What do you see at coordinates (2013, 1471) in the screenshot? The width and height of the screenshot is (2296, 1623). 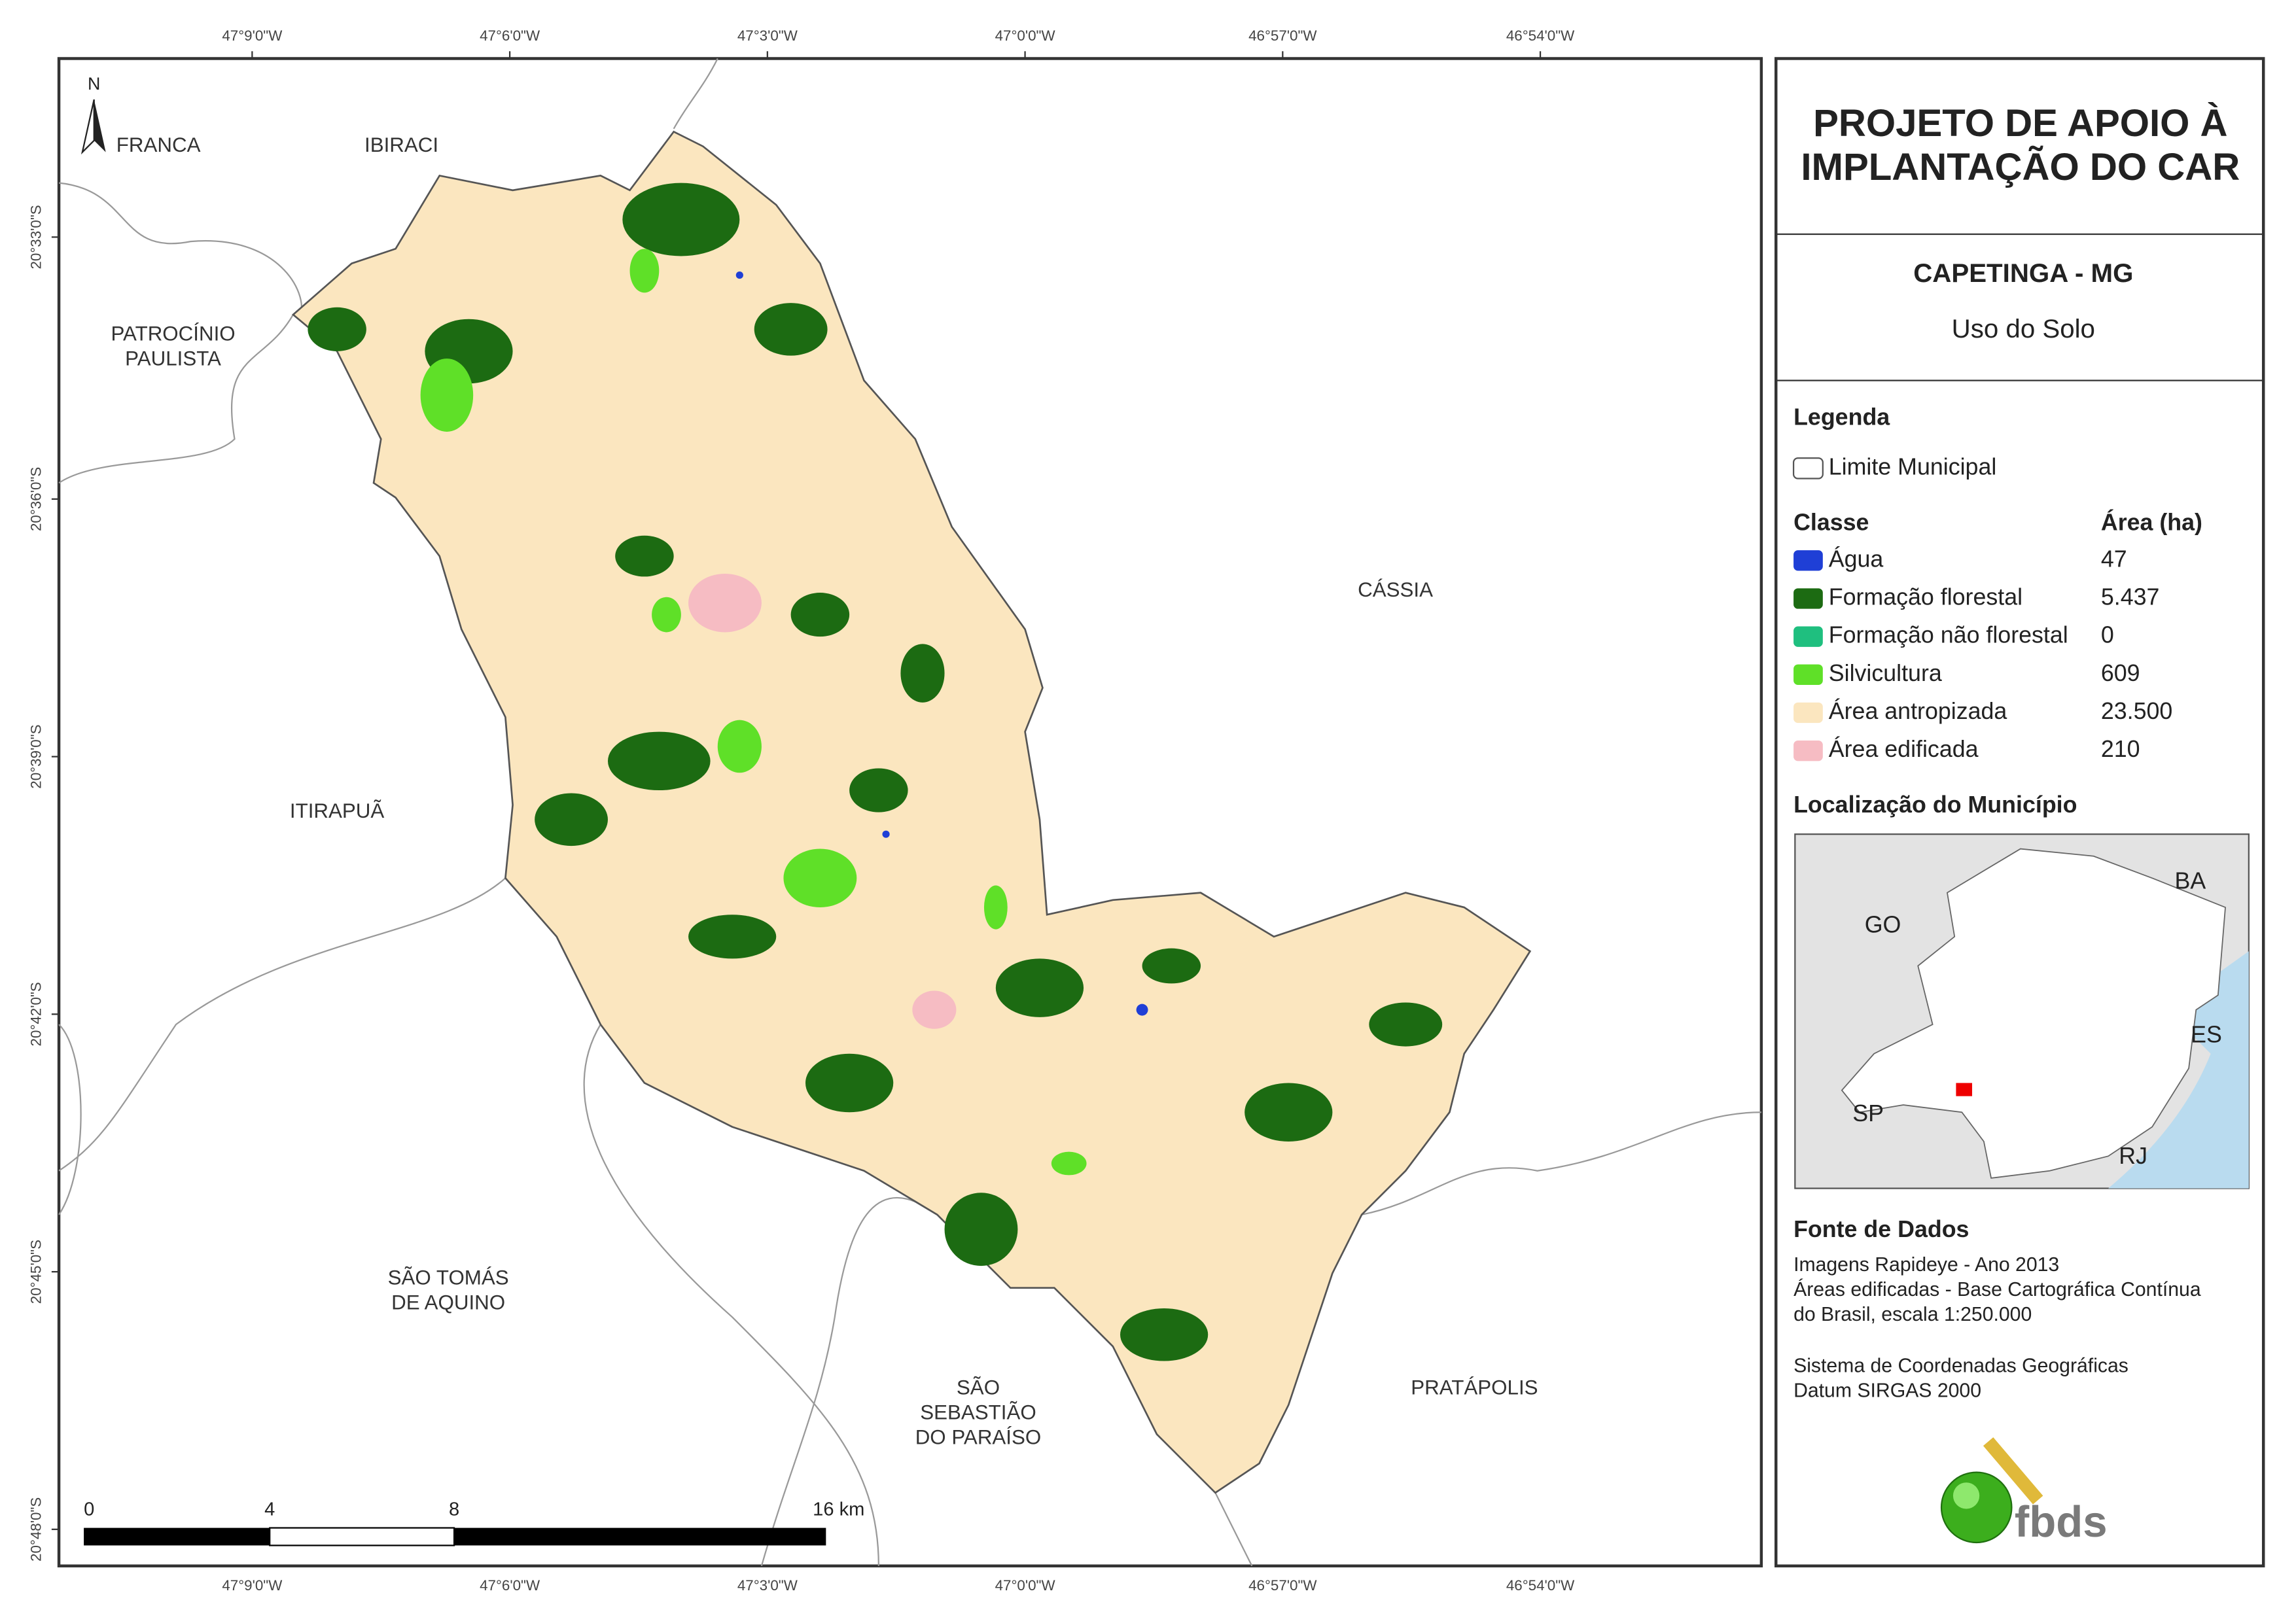 I see `logo-bar` at bounding box center [2013, 1471].